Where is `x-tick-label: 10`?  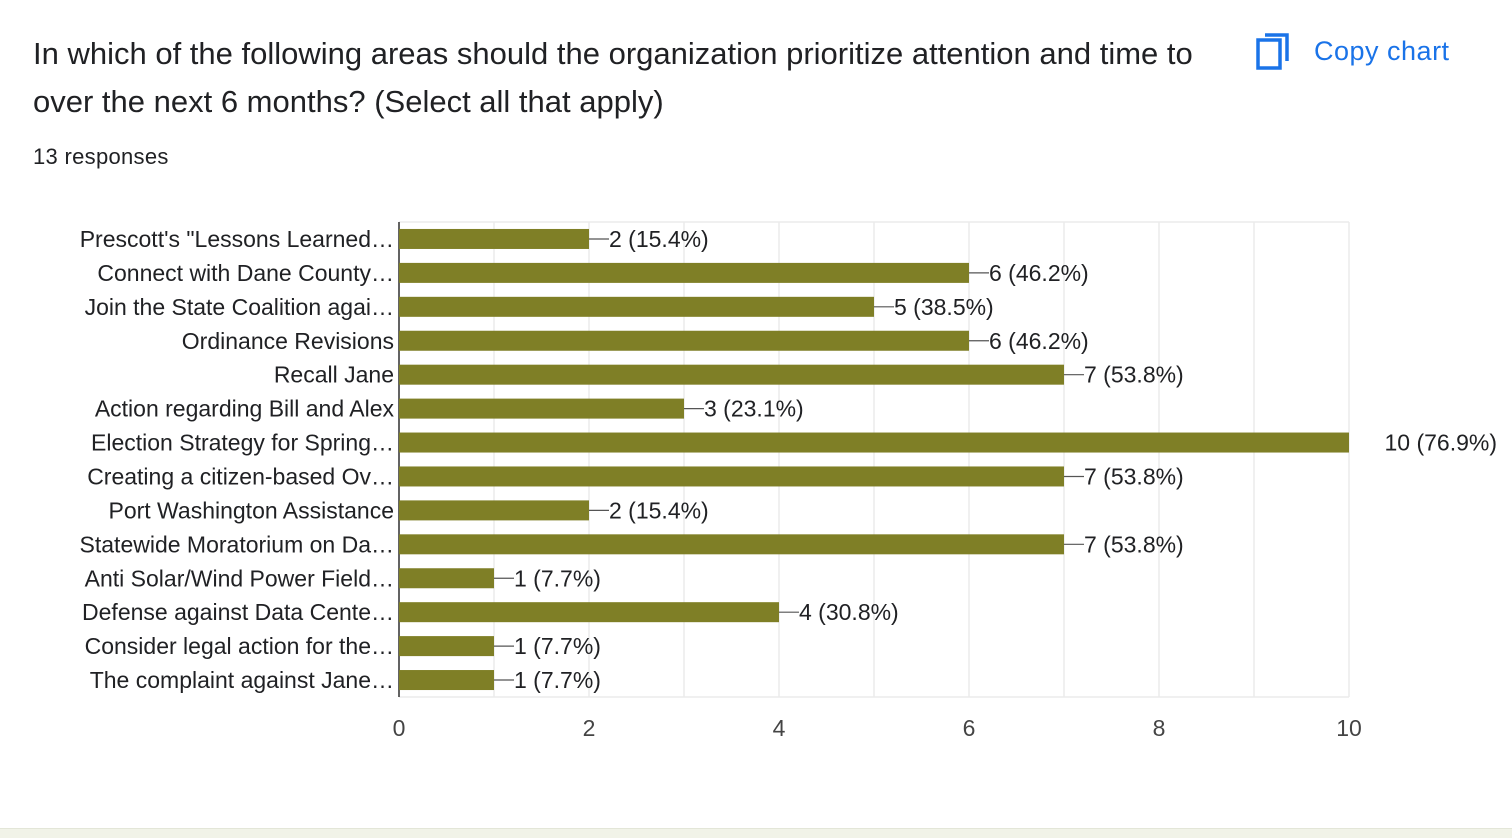
x-tick-label: 10 is located at coordinates (1349, 728).